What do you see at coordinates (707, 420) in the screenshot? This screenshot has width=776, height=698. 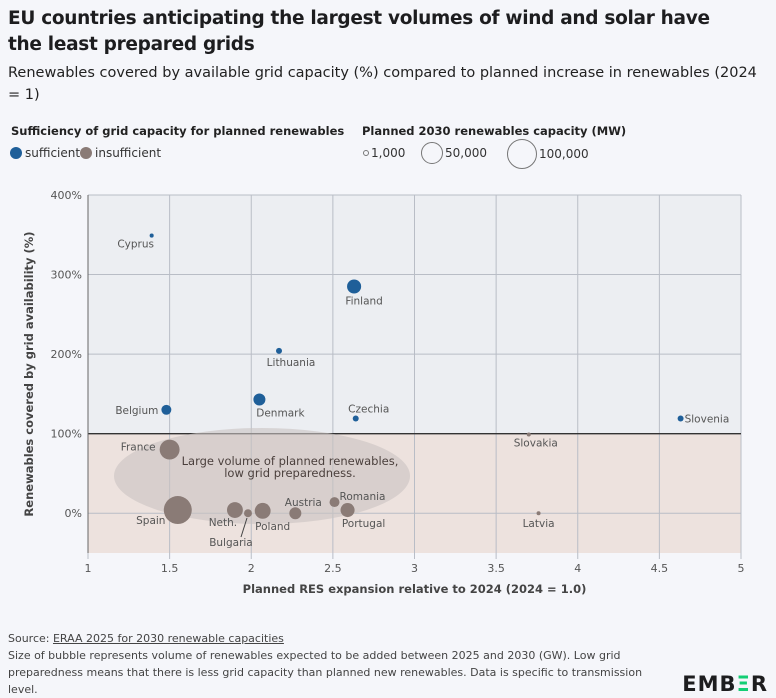 I see `bubble-label: Slovenia` at bounding box center [707, 420].